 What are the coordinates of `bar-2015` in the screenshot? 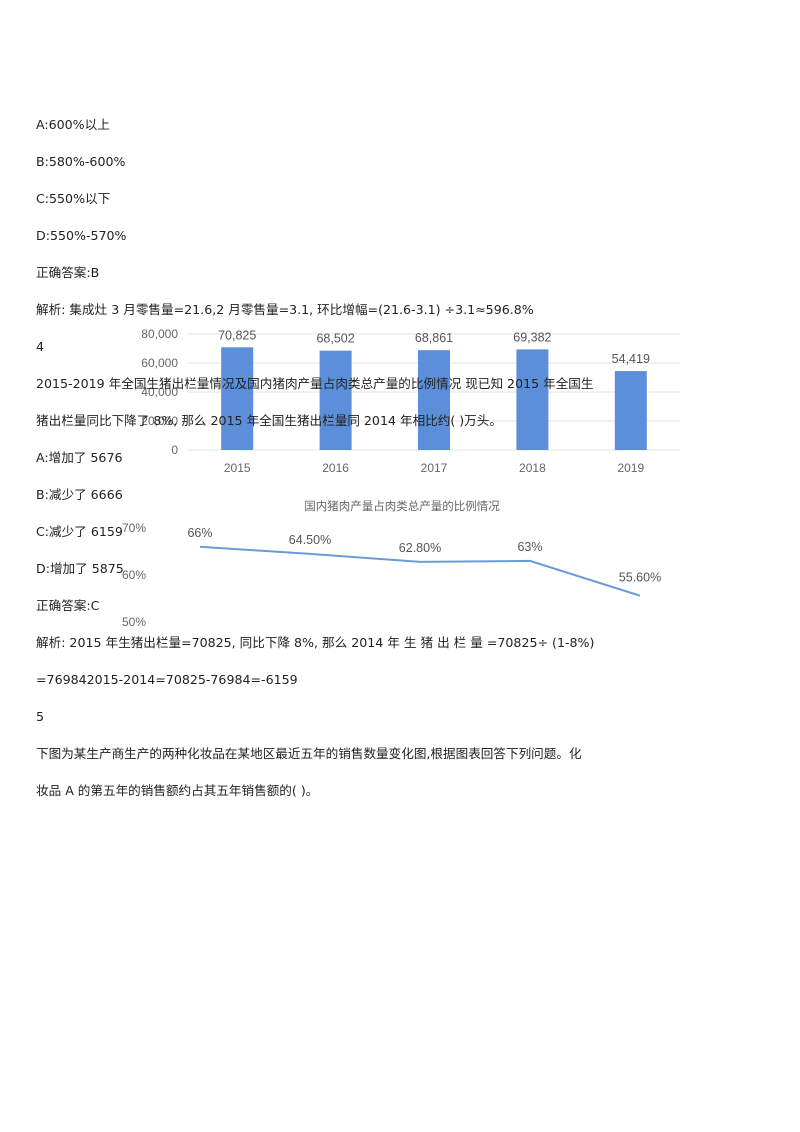 It's located at (237, 398).